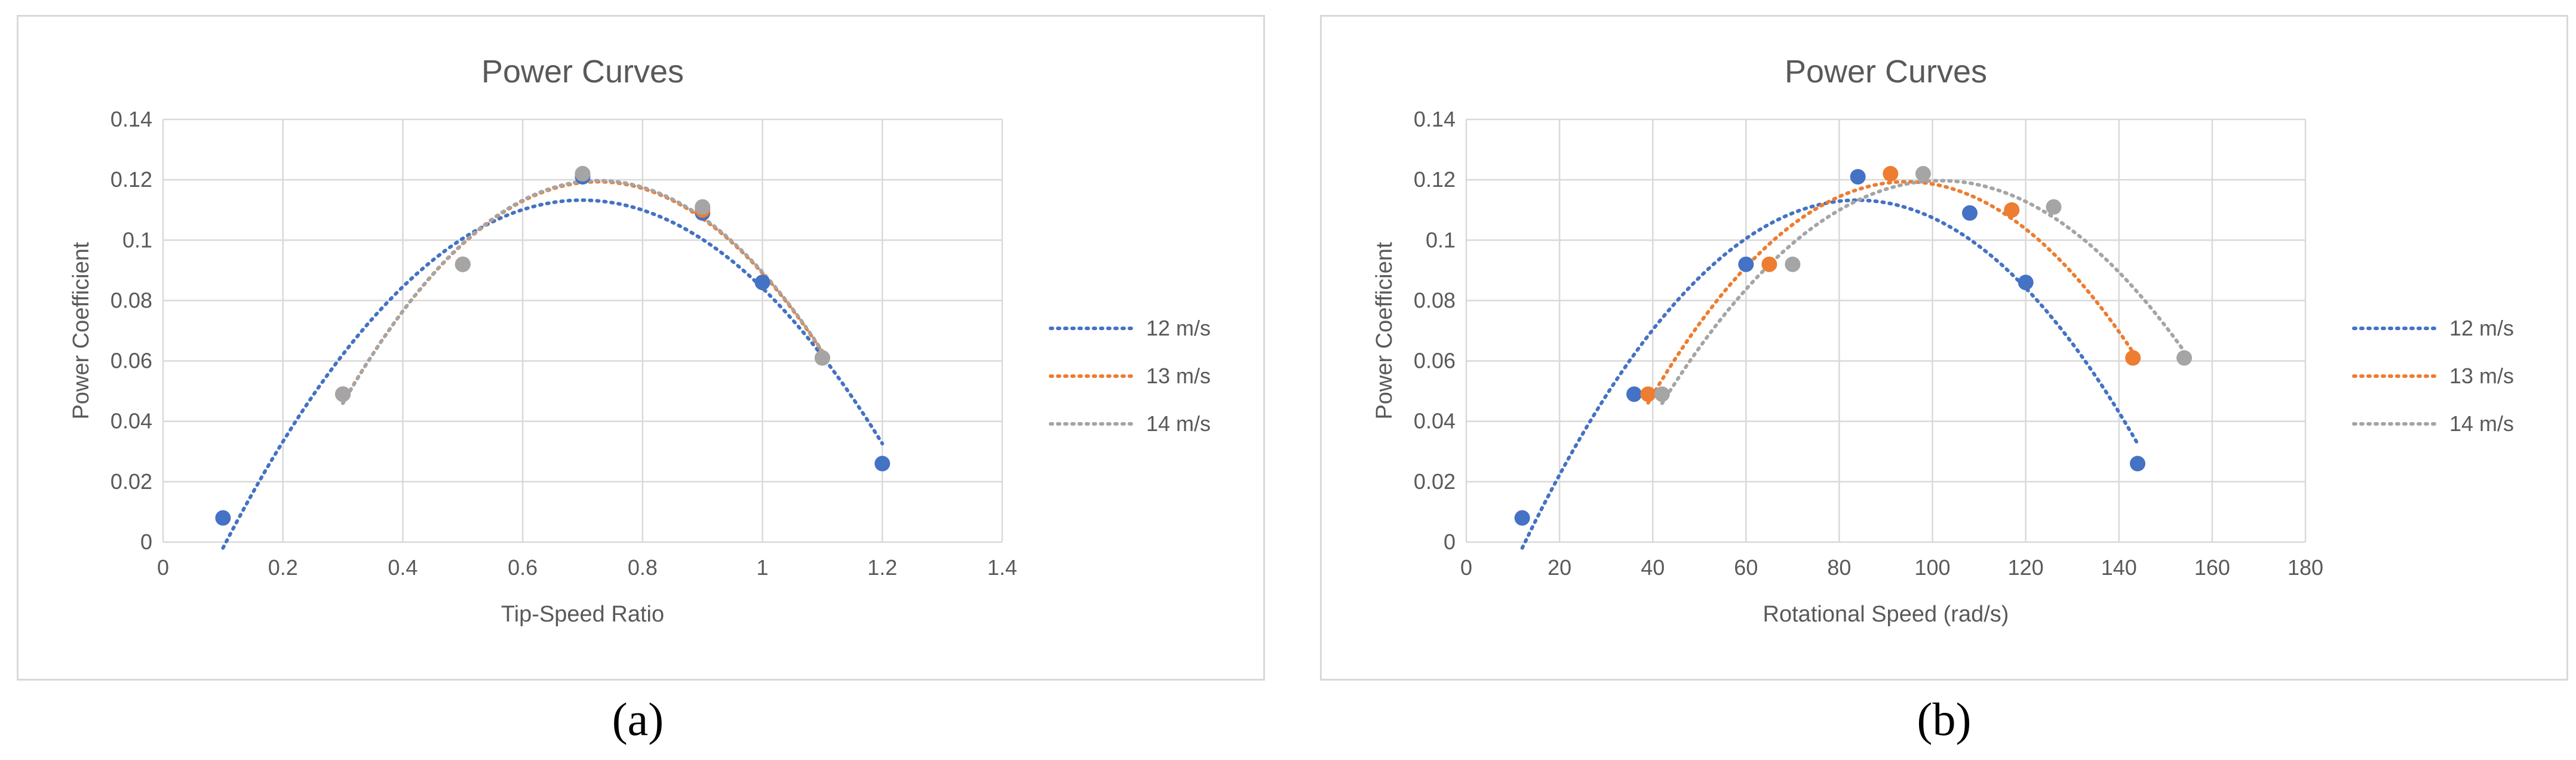  Describe the element at coordinates (1466, 567) in the screenshot. I see `chart-b-x-tick-label: 0` at that location.